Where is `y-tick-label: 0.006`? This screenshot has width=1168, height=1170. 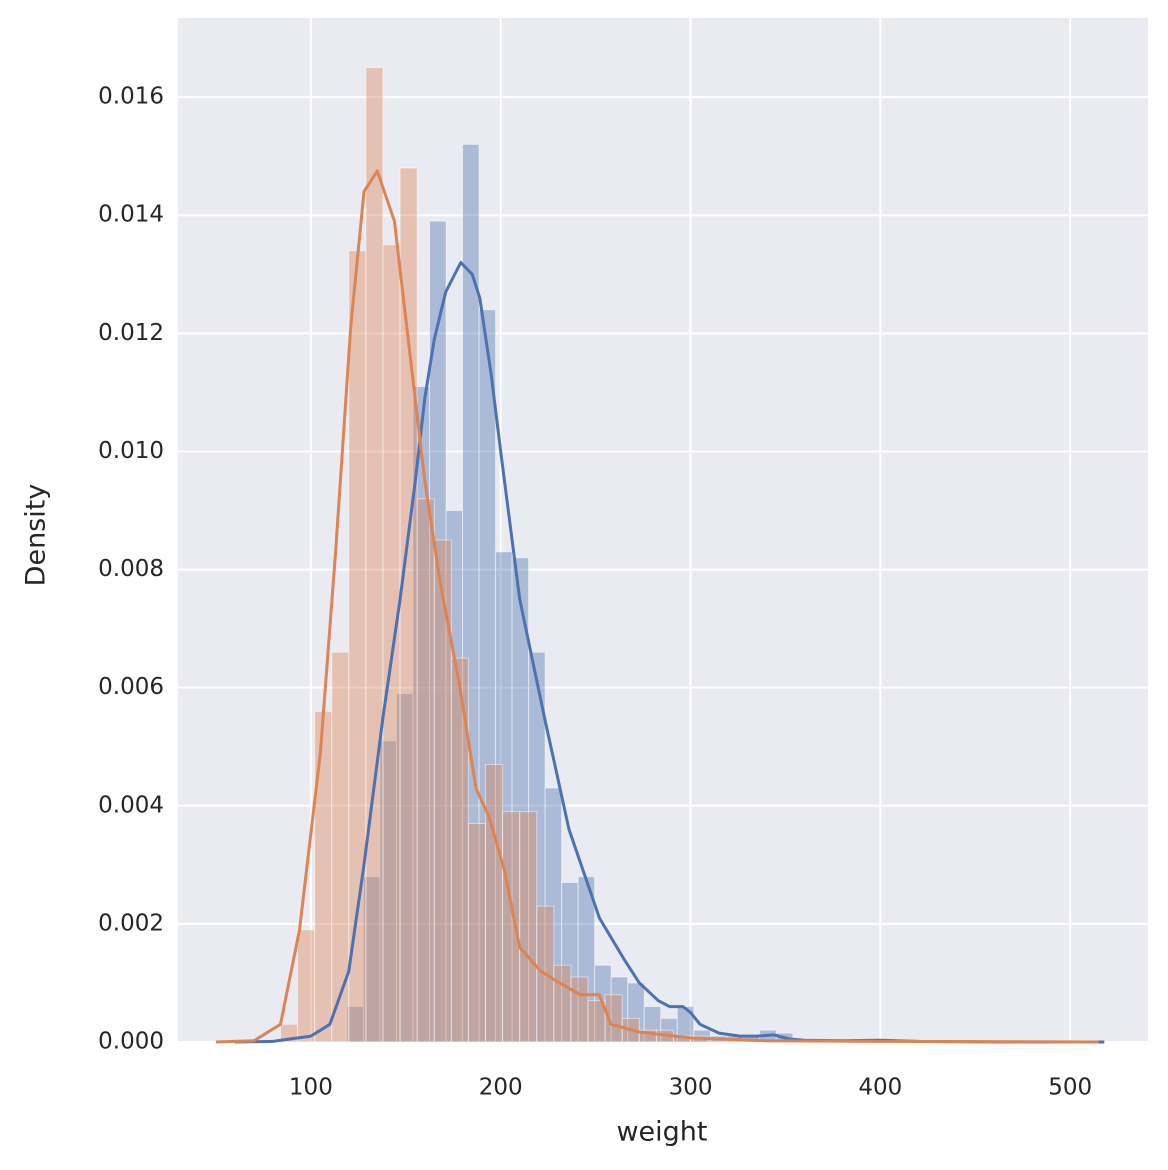
y-tick-label: 0.006 is located at coordinates (131, 687).